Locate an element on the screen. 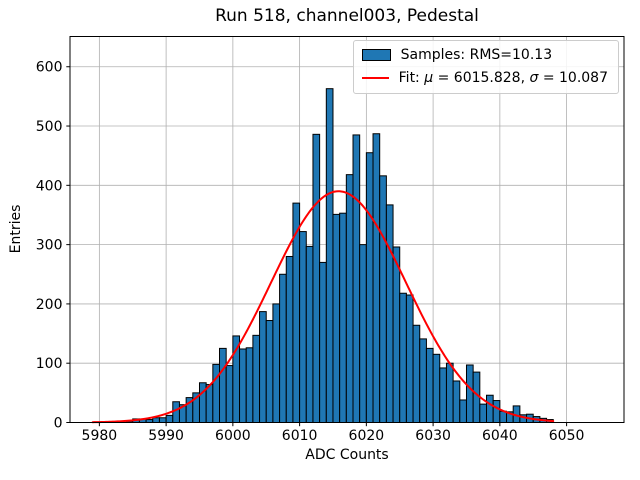  x-tick-label: 6000 is located at coordinates (233, 436).